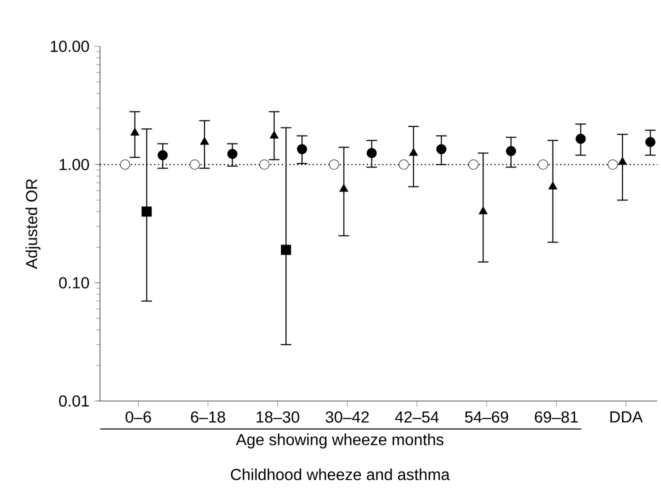 Image resolution: width=661 pixels, height=493 pixels. I want to click on x-axis-title: Childhood wheeze and asthma, so click(340, 474).